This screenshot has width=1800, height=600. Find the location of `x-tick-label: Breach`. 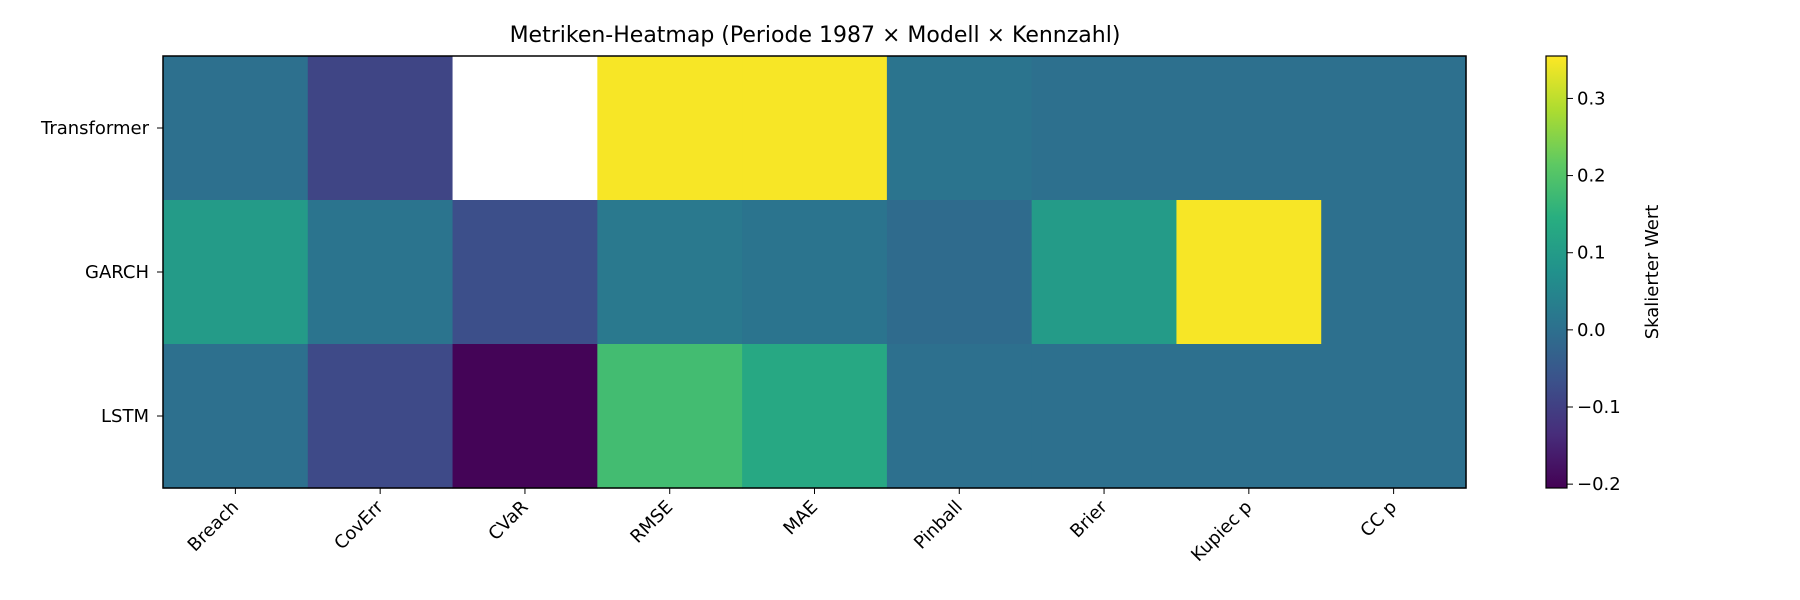

x-tick-label: Breach is located at coordinates (213, 526).